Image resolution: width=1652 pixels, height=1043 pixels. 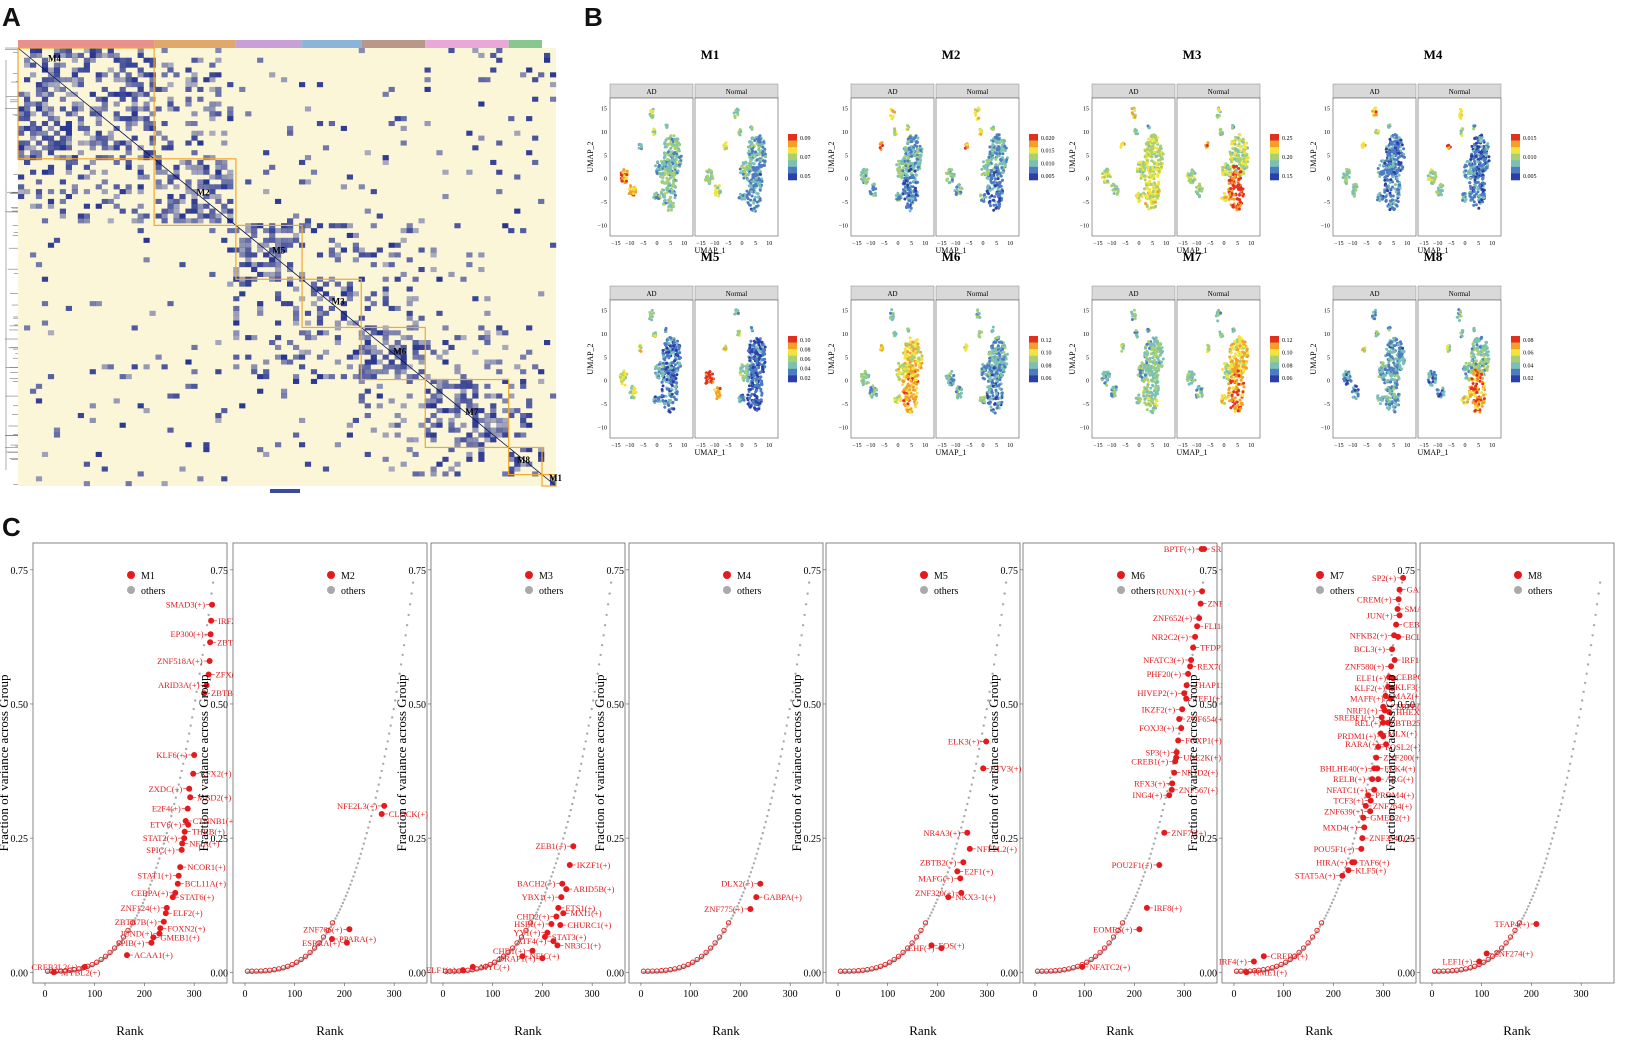 What do you see at coordinates (1156, 728) in the screenshot?
I see `tf-label: FOXJ3(+)` at bounding box center [1156, 728].